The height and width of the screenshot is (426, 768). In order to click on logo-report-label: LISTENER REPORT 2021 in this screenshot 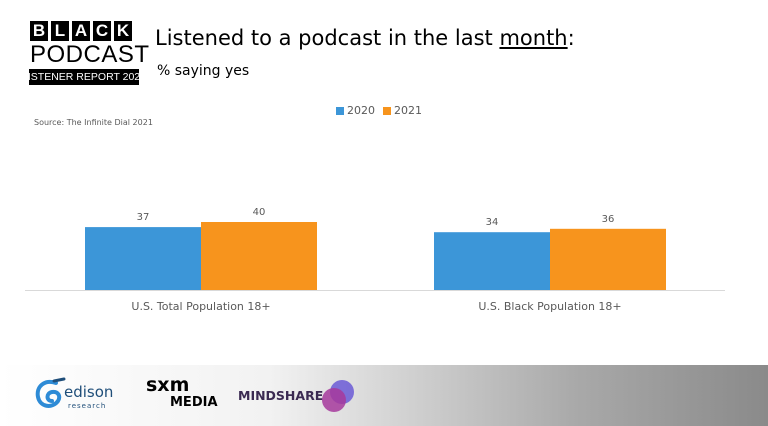, I will do `click(84, 77)`.